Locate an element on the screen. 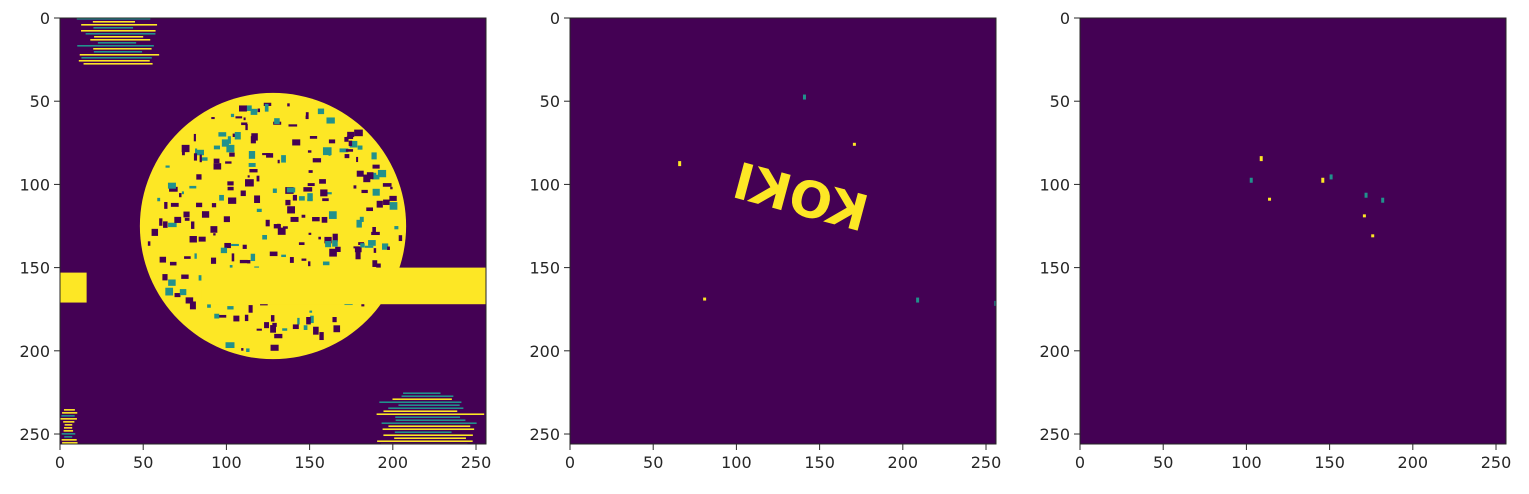 The height and width of the screenshot is (494, 1529). x-tick-label: 0 is located at coordinates (570, 462).